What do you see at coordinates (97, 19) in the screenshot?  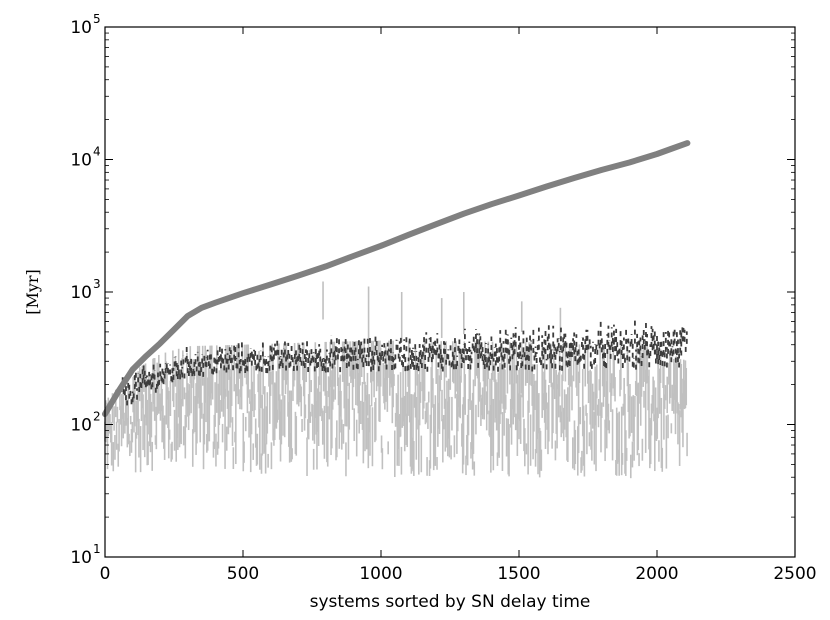 I see `y-tick-exponent: 5` at bounding box center [97, 19].